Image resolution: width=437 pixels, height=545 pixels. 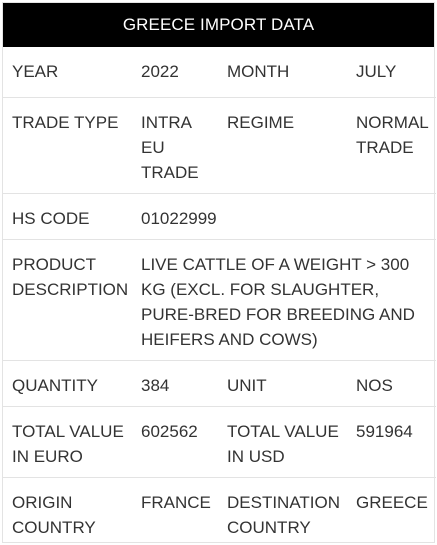 I want to click on product-description-label: PRODUCT DESCRIPTION, so click(x=67, y=300).